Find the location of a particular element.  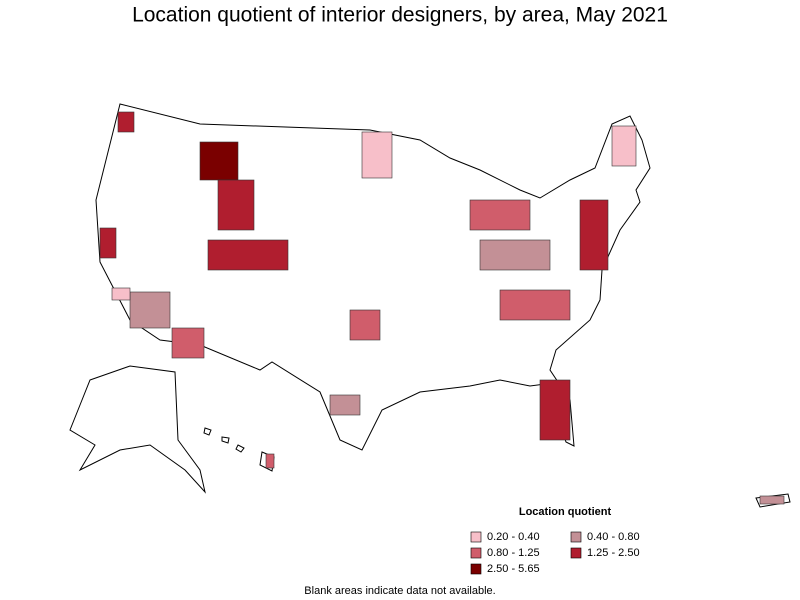

legend-label: 2.50 - 5.65 is located at coordinates (513, 569).